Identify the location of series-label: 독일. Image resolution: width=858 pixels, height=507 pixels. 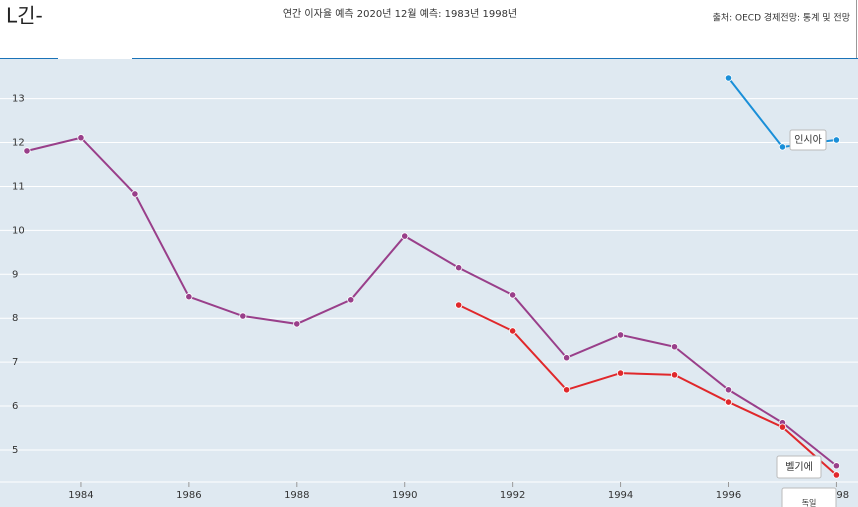
(809, 503).